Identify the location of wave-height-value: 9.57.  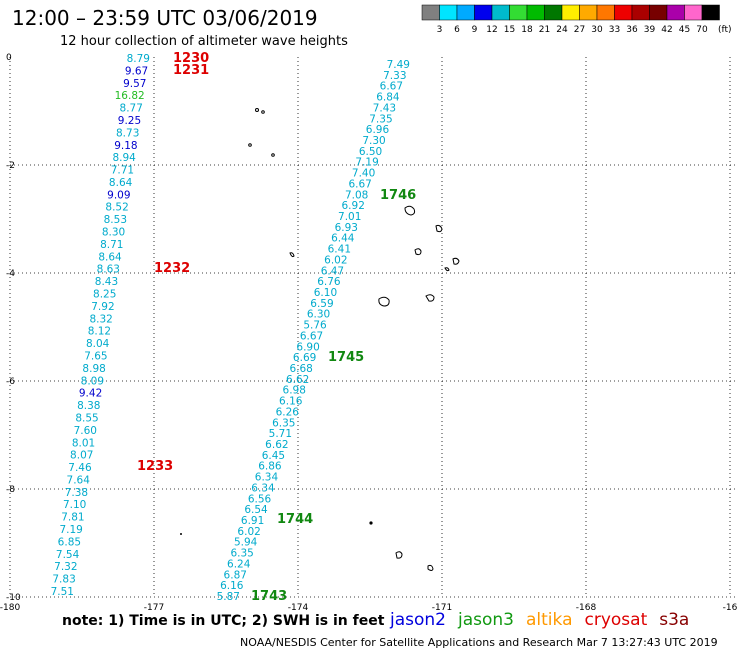
(134, 84).